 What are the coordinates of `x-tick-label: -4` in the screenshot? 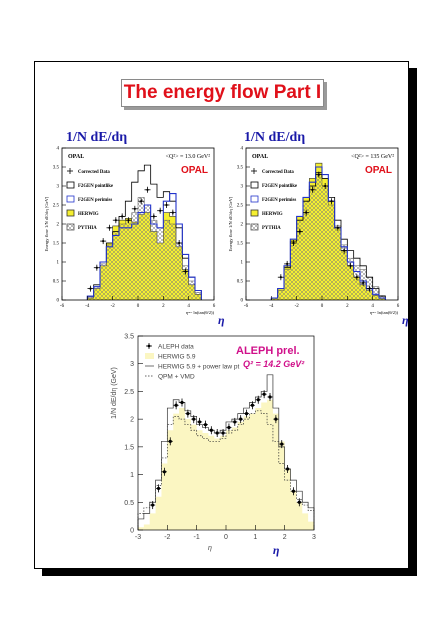 It's located at (87, 306).